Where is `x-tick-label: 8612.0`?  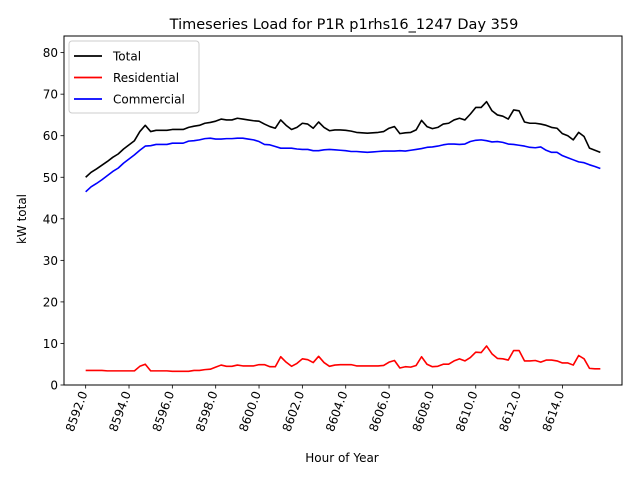
x-tick-label: 8612.0 is located at coordinates (510, 411).